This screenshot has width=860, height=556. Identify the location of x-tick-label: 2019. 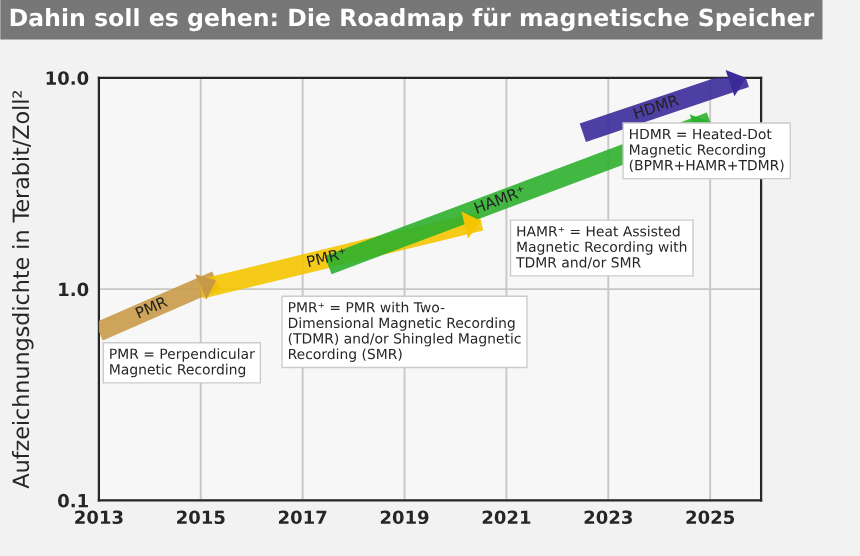
(404, 517).